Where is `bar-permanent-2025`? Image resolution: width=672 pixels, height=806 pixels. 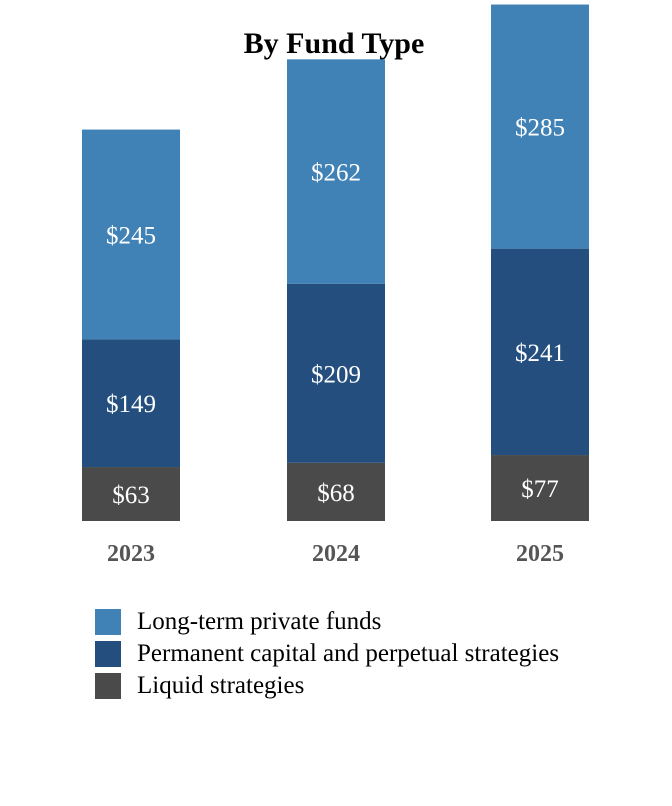
bar-permanent-2025 is located at coordinates (540, 352).